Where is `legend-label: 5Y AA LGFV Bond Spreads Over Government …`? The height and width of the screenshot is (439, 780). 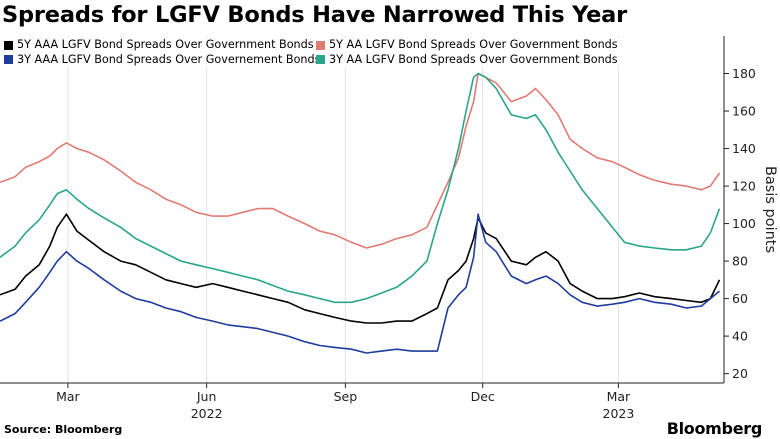 legend-label: 5Y AA LGFV Bond Spreads Over Government … is located at coordinates (473, 44).